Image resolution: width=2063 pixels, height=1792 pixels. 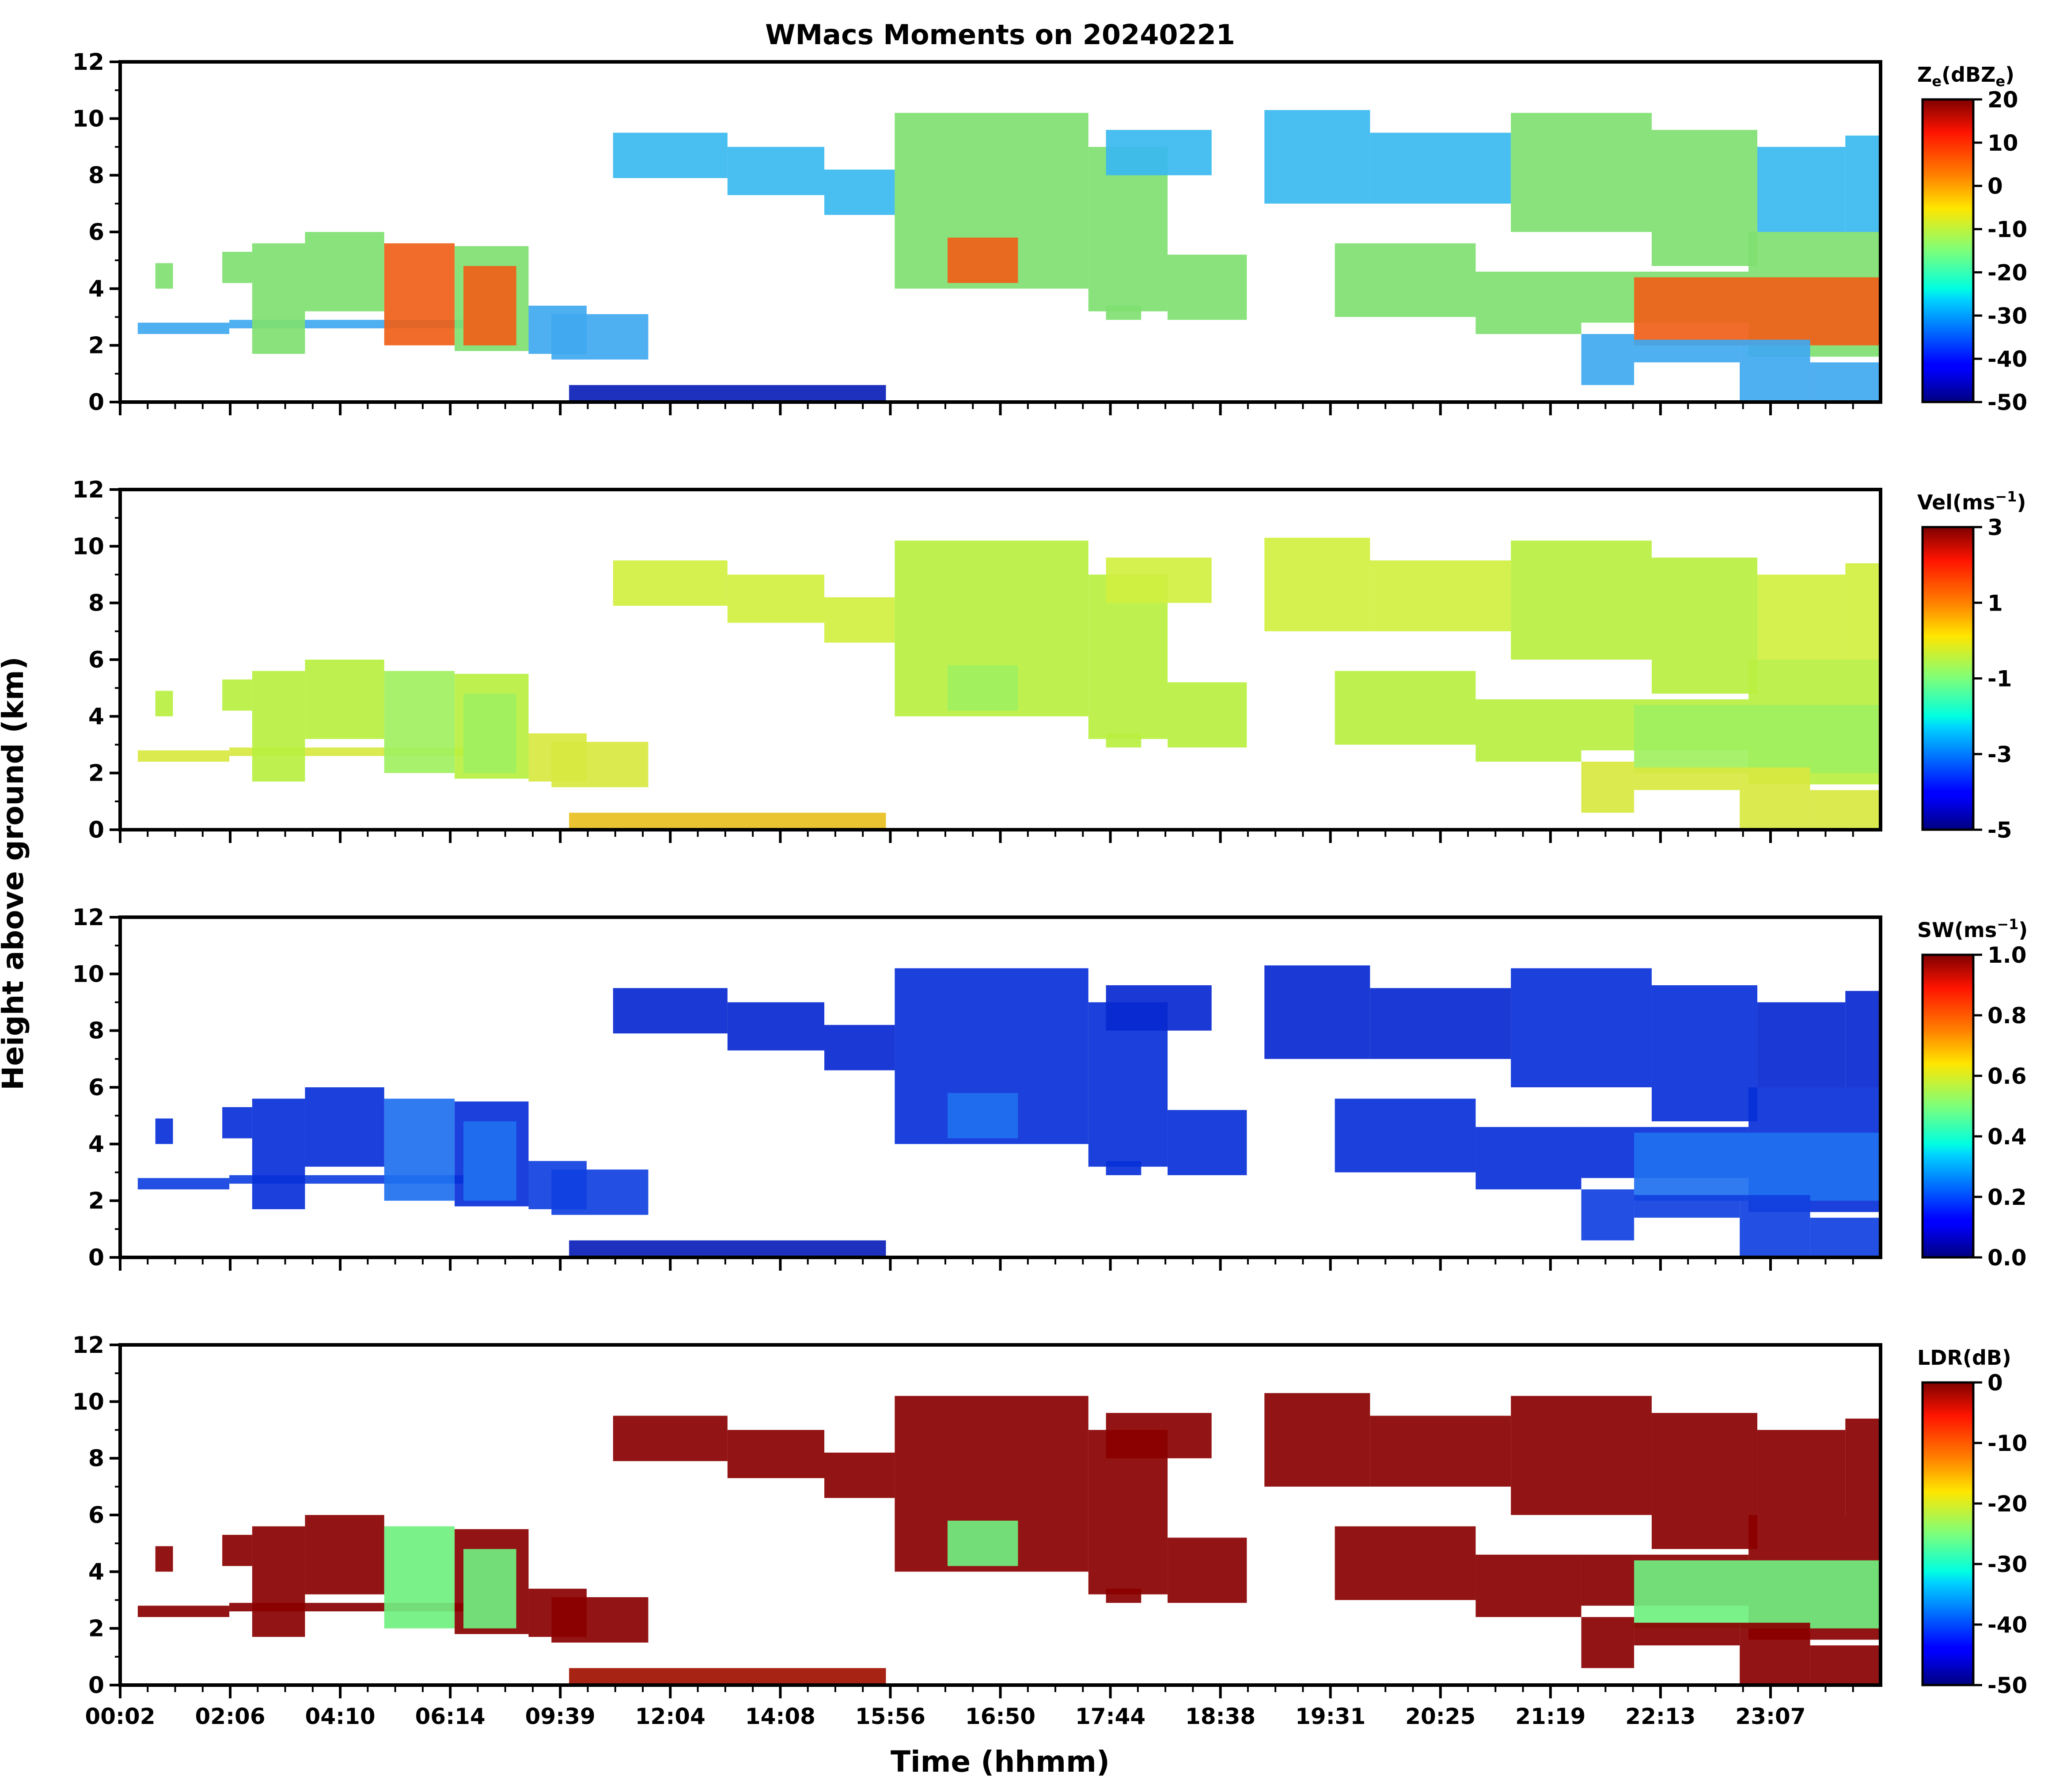 I want to click on vel-y-tick-label: 0, so click(x=96, y=830).